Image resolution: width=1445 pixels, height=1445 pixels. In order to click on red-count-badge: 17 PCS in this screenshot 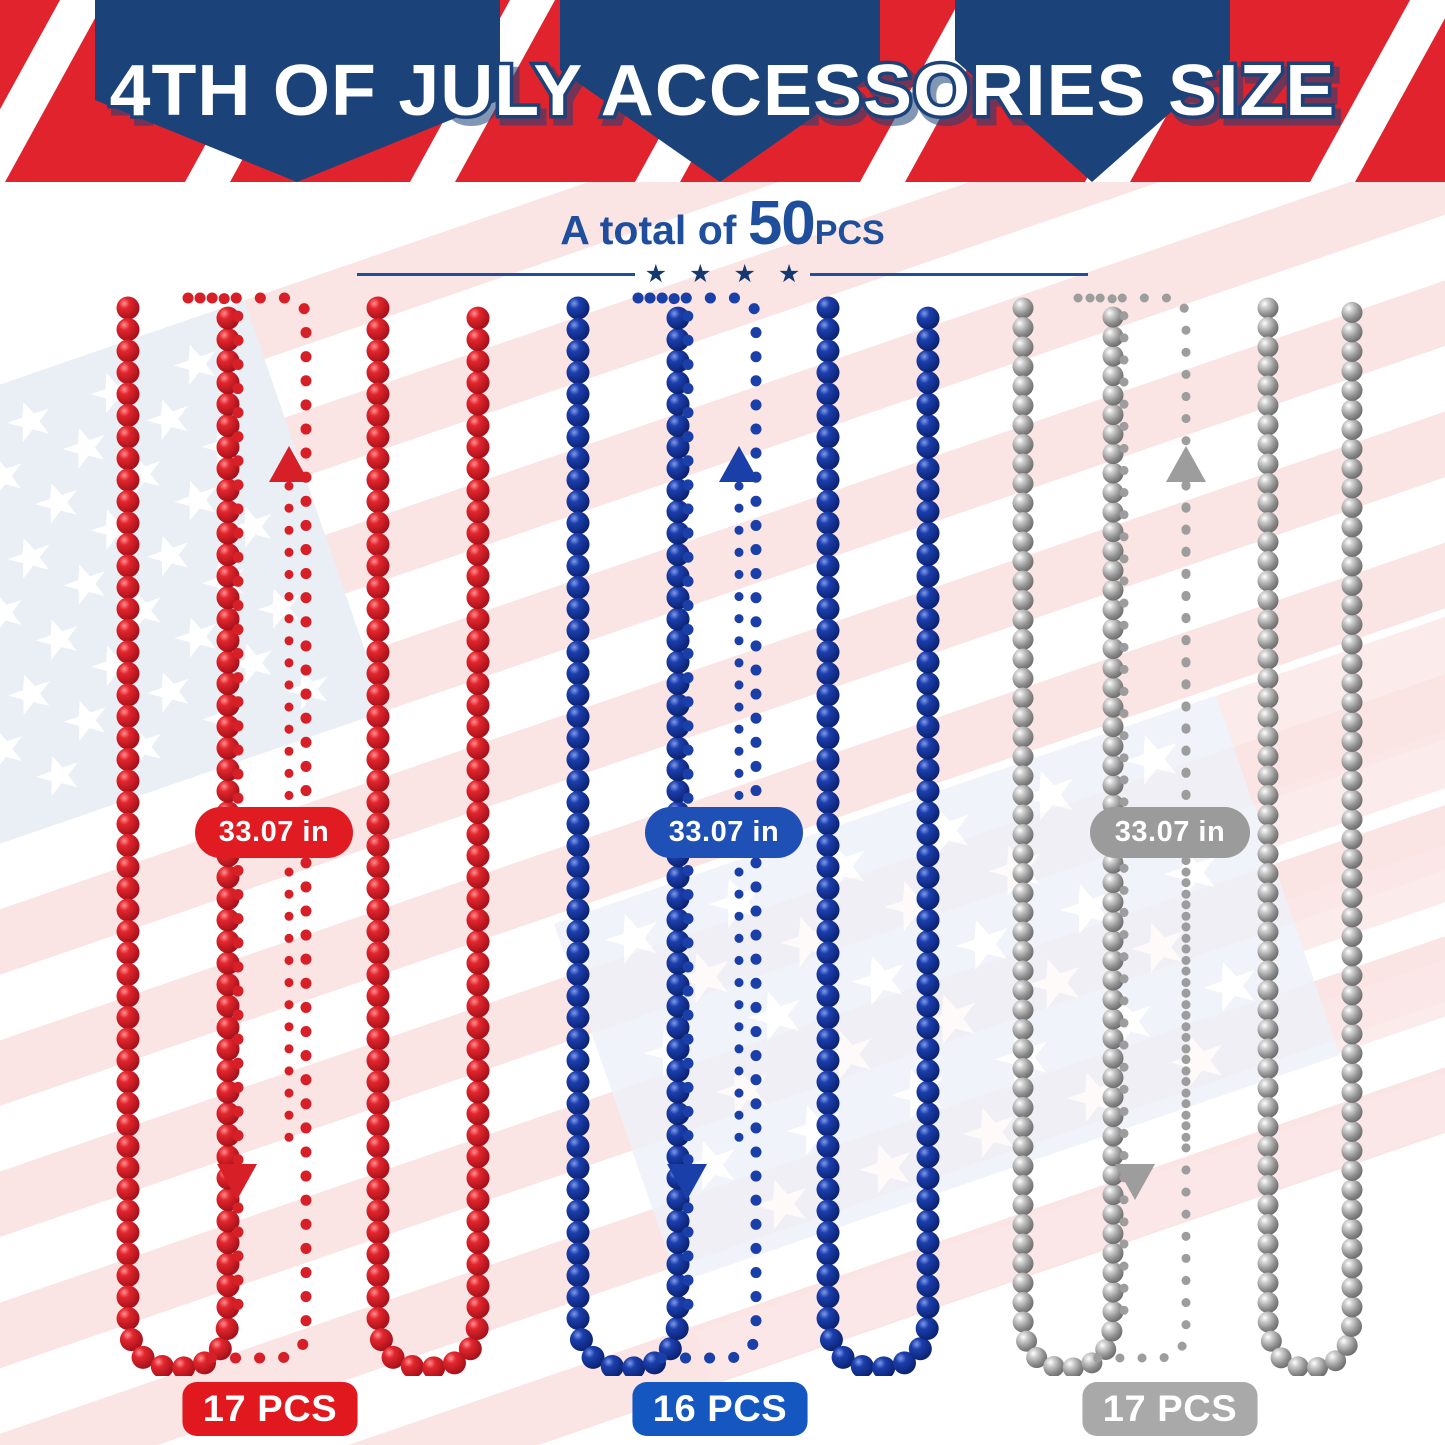, I will do `click(270, 1409)`.